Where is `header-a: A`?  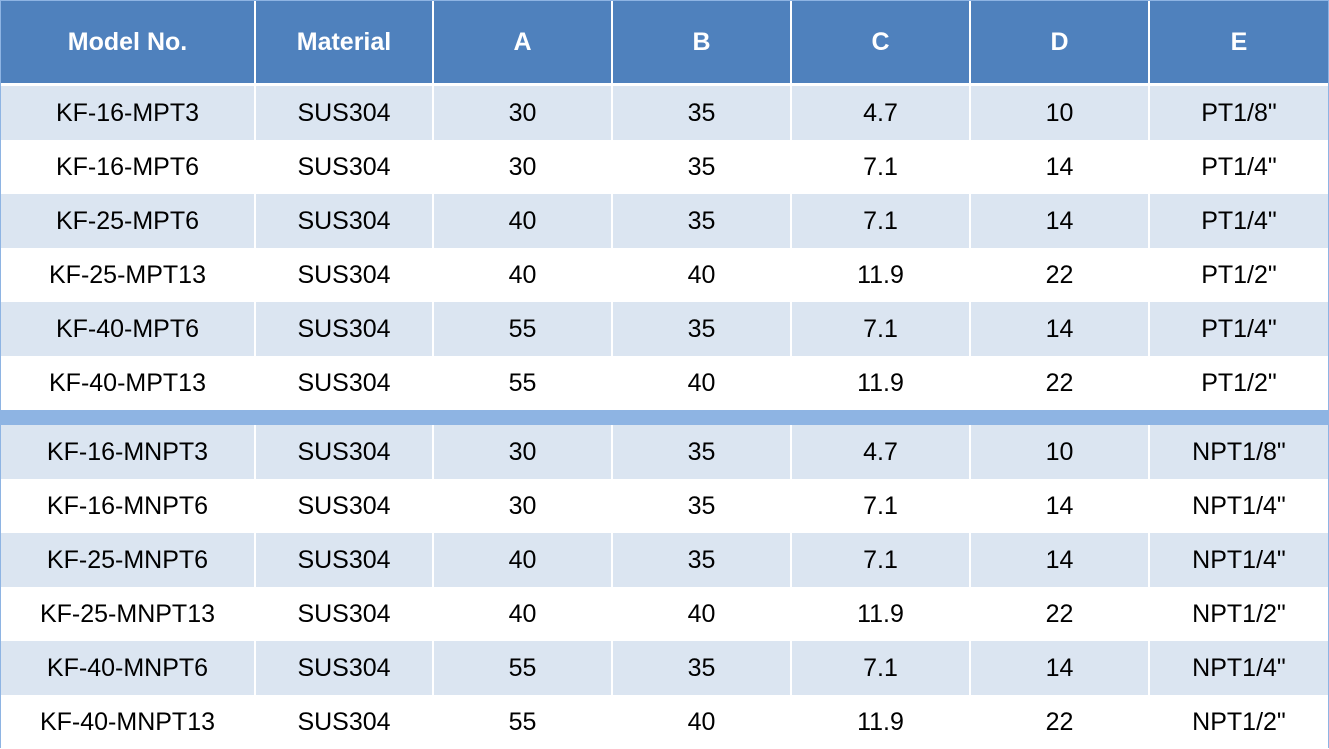
header-a: A is located at coordinates (522, 43).